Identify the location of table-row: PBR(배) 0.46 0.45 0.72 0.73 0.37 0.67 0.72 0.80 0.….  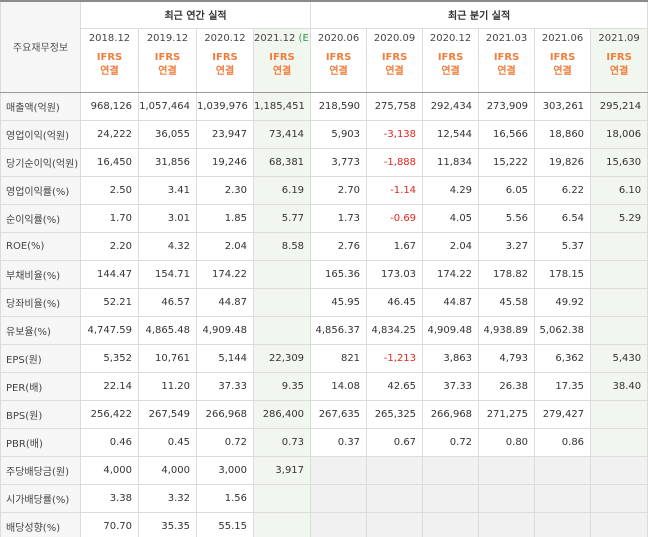
(324, 442).